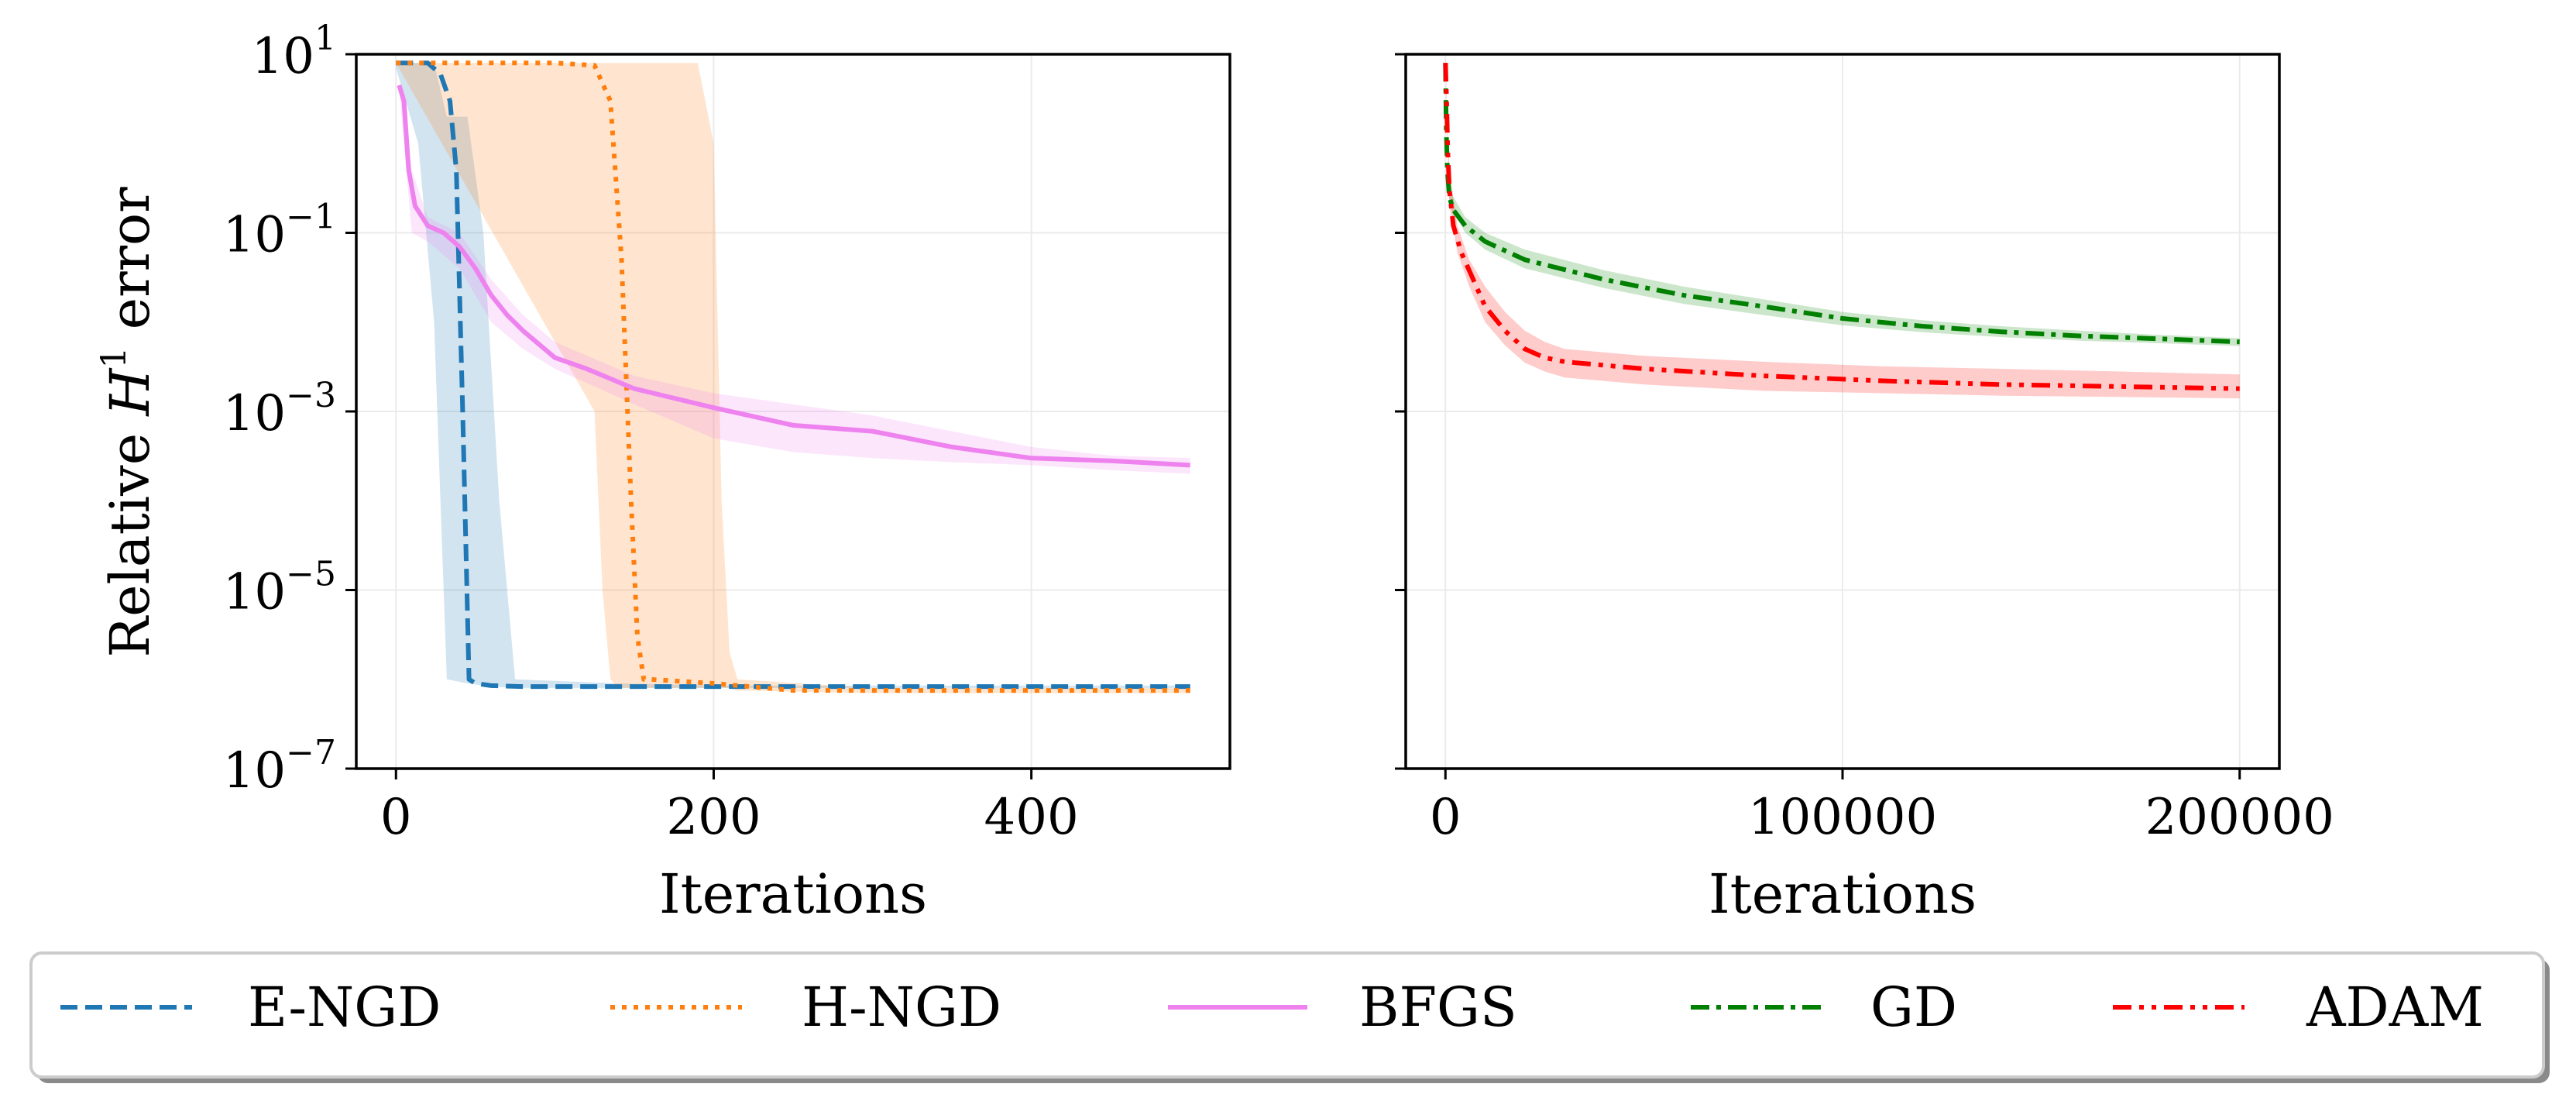 This screenshot has width=2576, height=1101. Describe the element at coordinates (279, 767) in the screenshot. I see `y-tick-label: 10⁻⁷` at that location.